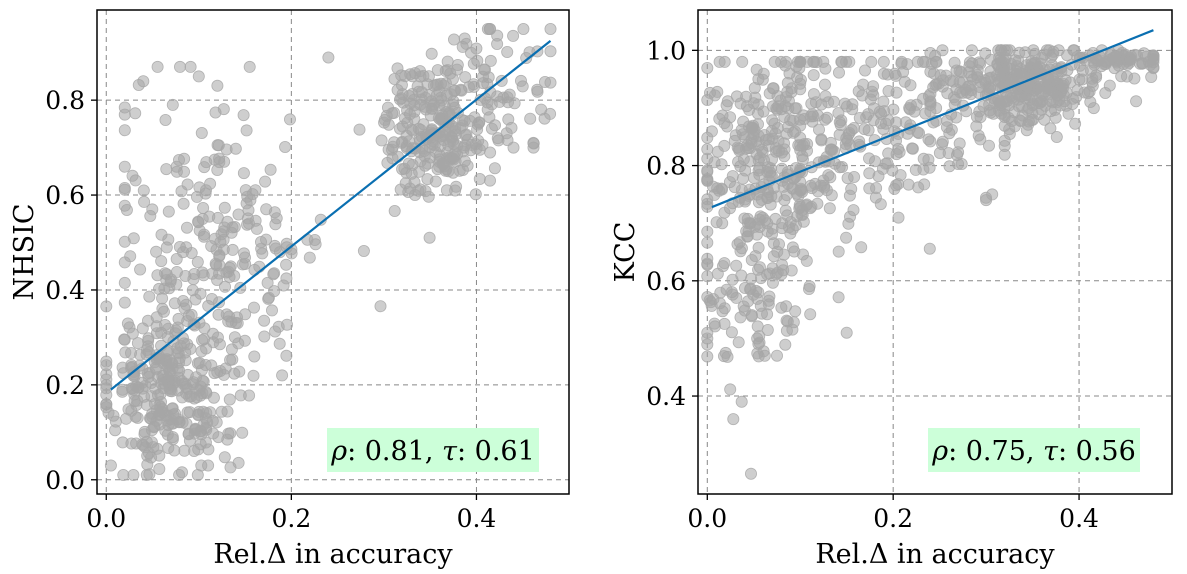 This screenshot has height=574, width=1187. I want to click on kcc-x-tick-label-1: 0.2, so click(893, 518).